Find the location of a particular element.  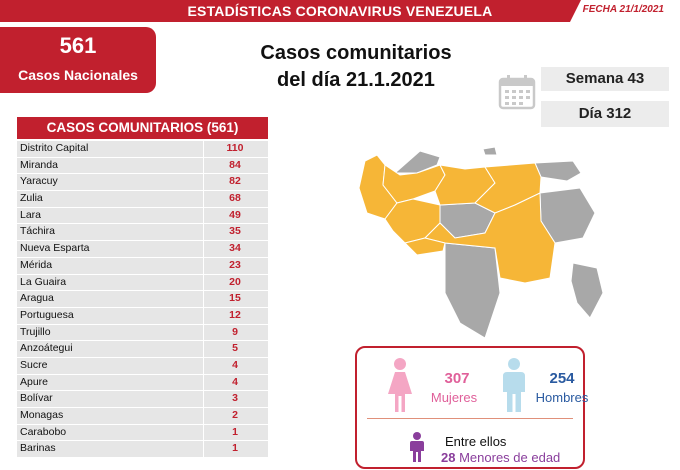

case-count: 20 is located at coordinates (235, 281).